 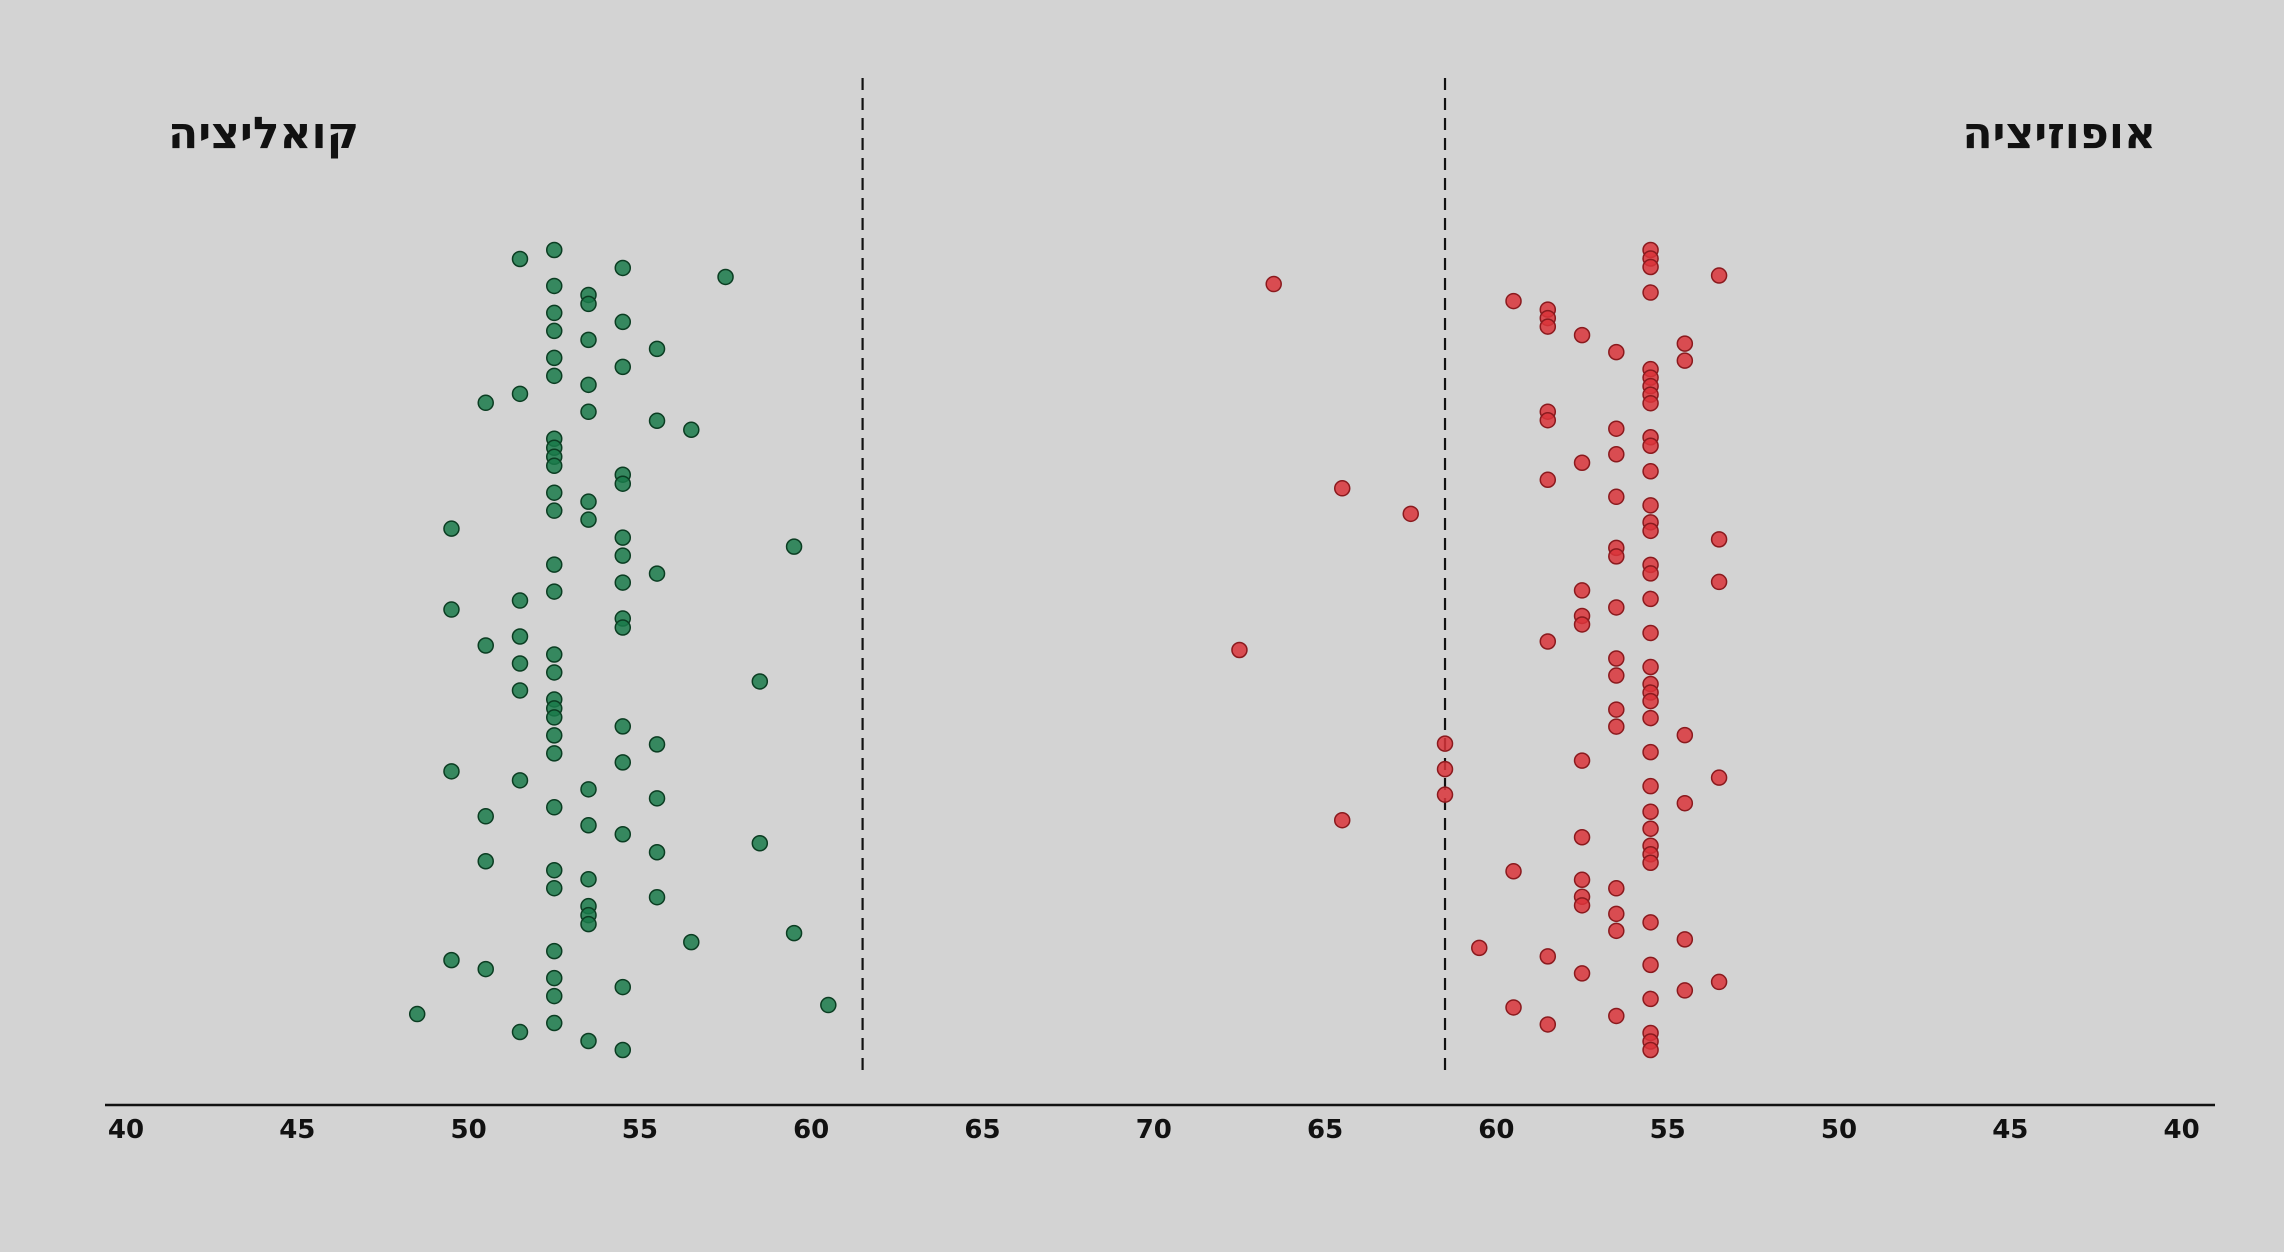 What do you see at coordinates (2182, 1130) in the screenshot?
I see `x-tick-label: 40` at bounding box center [2182, 1130].